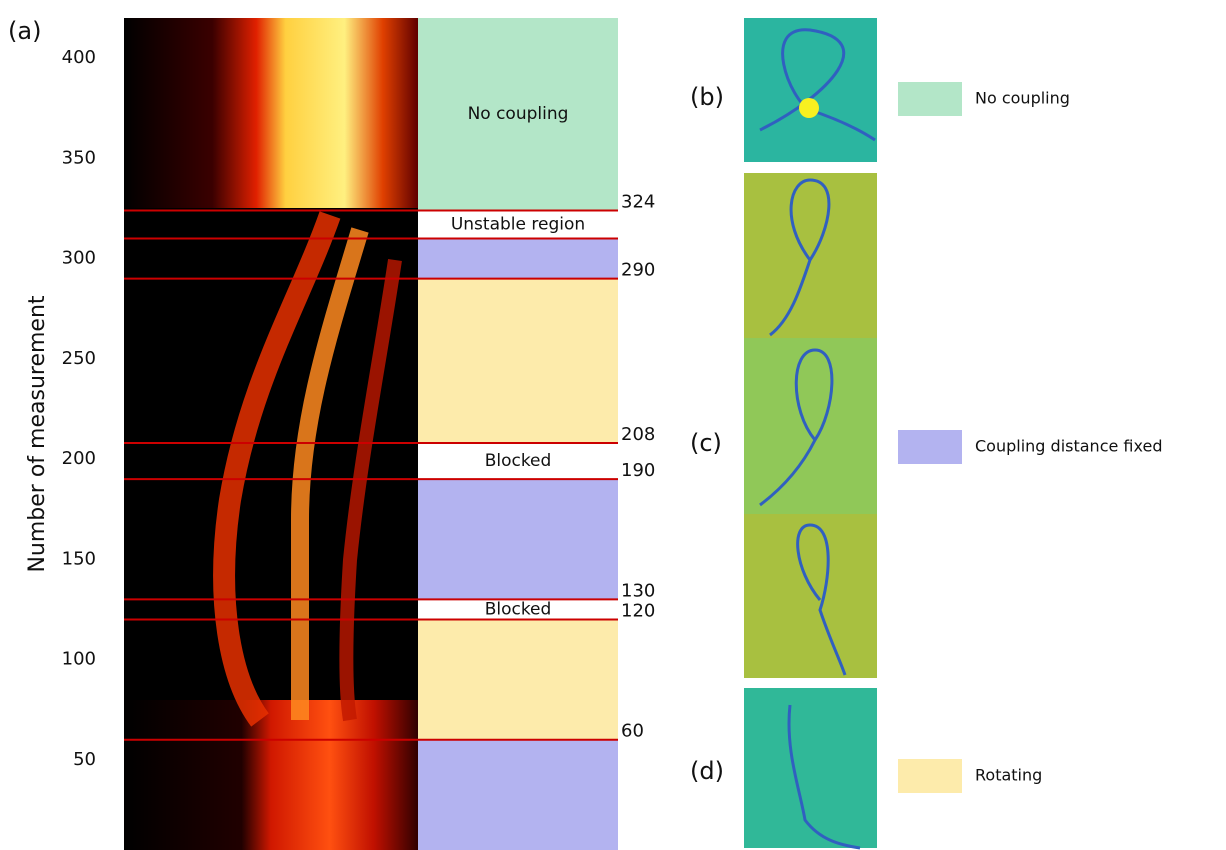 This screenshot has height=850, width=1226. What do you see at coordinates (638, 470) in the screenshot?
I see `boundary-label: 190` at bounding box center [638, 470].